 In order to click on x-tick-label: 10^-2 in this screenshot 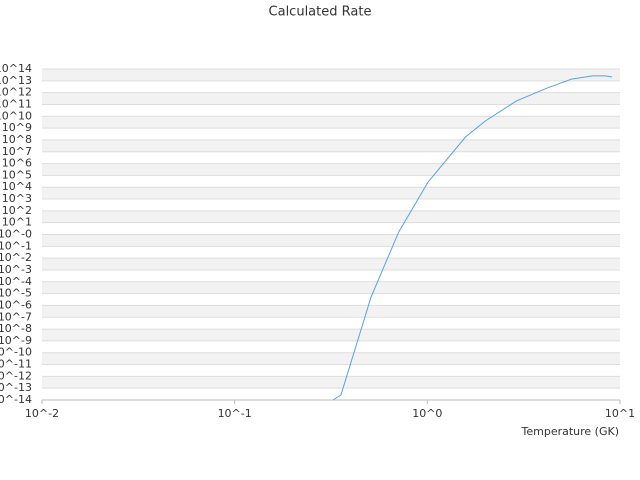, I will do `click(42, 413)`.